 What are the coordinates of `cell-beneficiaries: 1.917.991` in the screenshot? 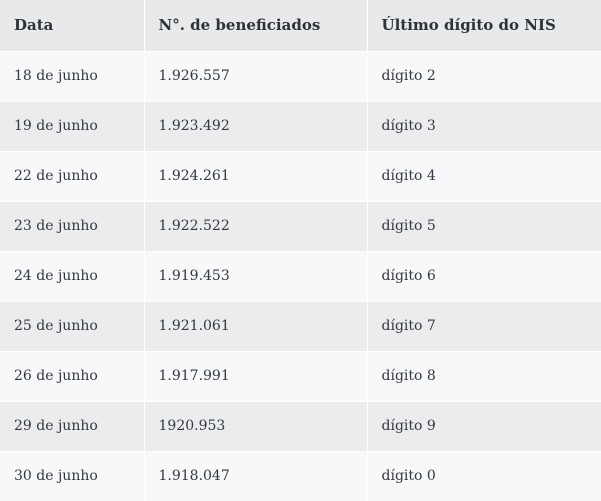 It's located at (256, 376).